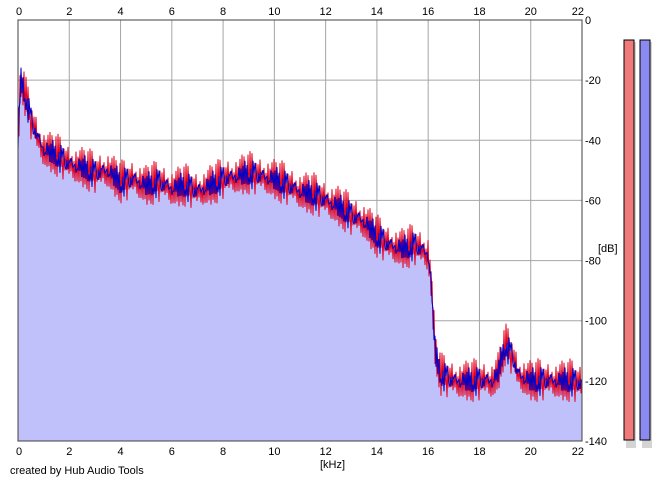  I want to click on y-tick-label: -120, so click(596, 382).